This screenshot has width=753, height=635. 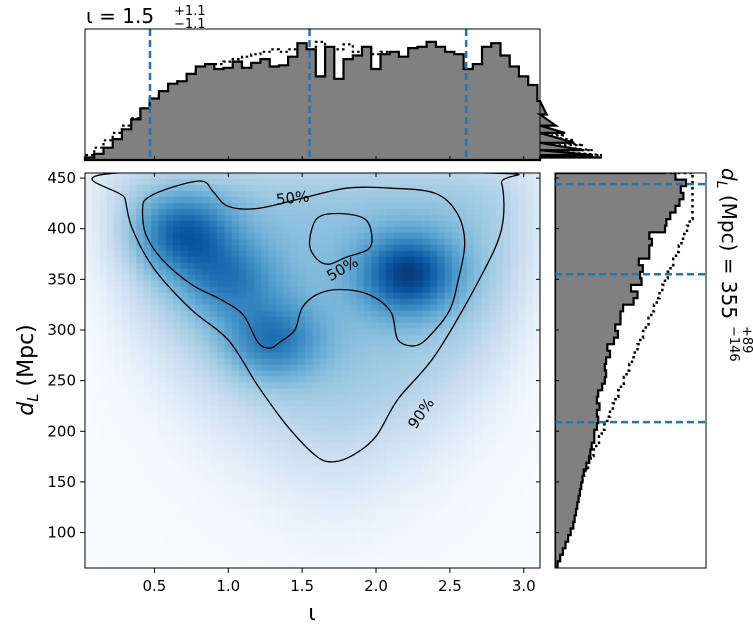 What do you see at coordinates (61, 178) in the screenshot?
I see `y-tick-label: 450` at bounding box center [61, 178].